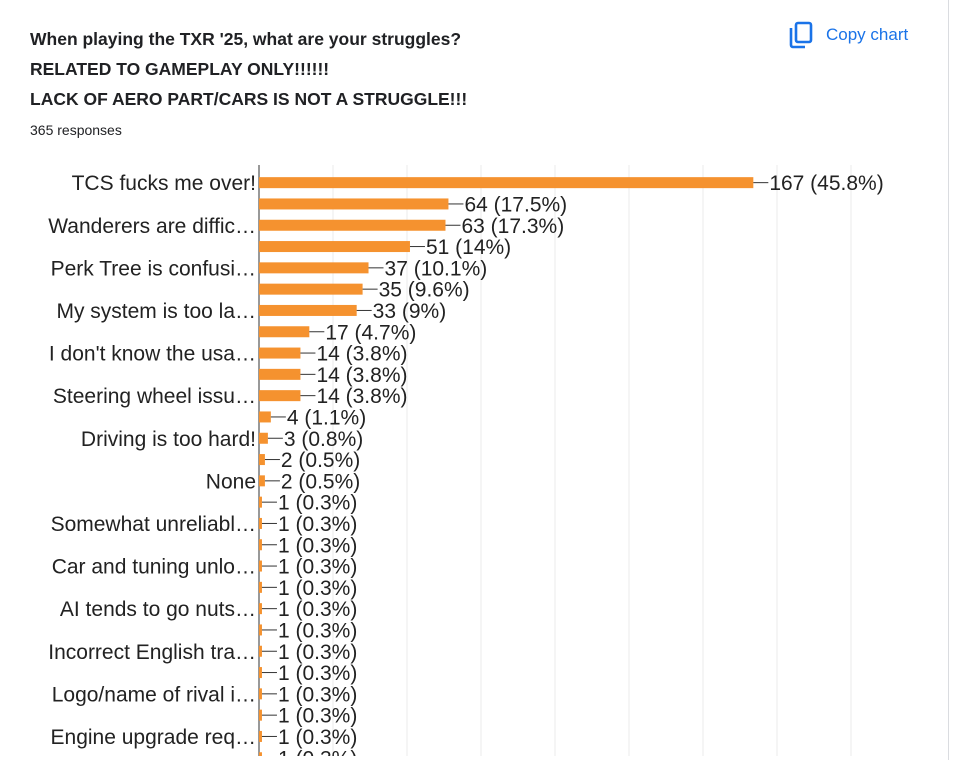 The height and width of the screenshot is (760, 960). What do you see at coordinates (326, 417) in the screenshot?
I see `data-label: 4 (1.1%)` at bounding box center [326, 417].